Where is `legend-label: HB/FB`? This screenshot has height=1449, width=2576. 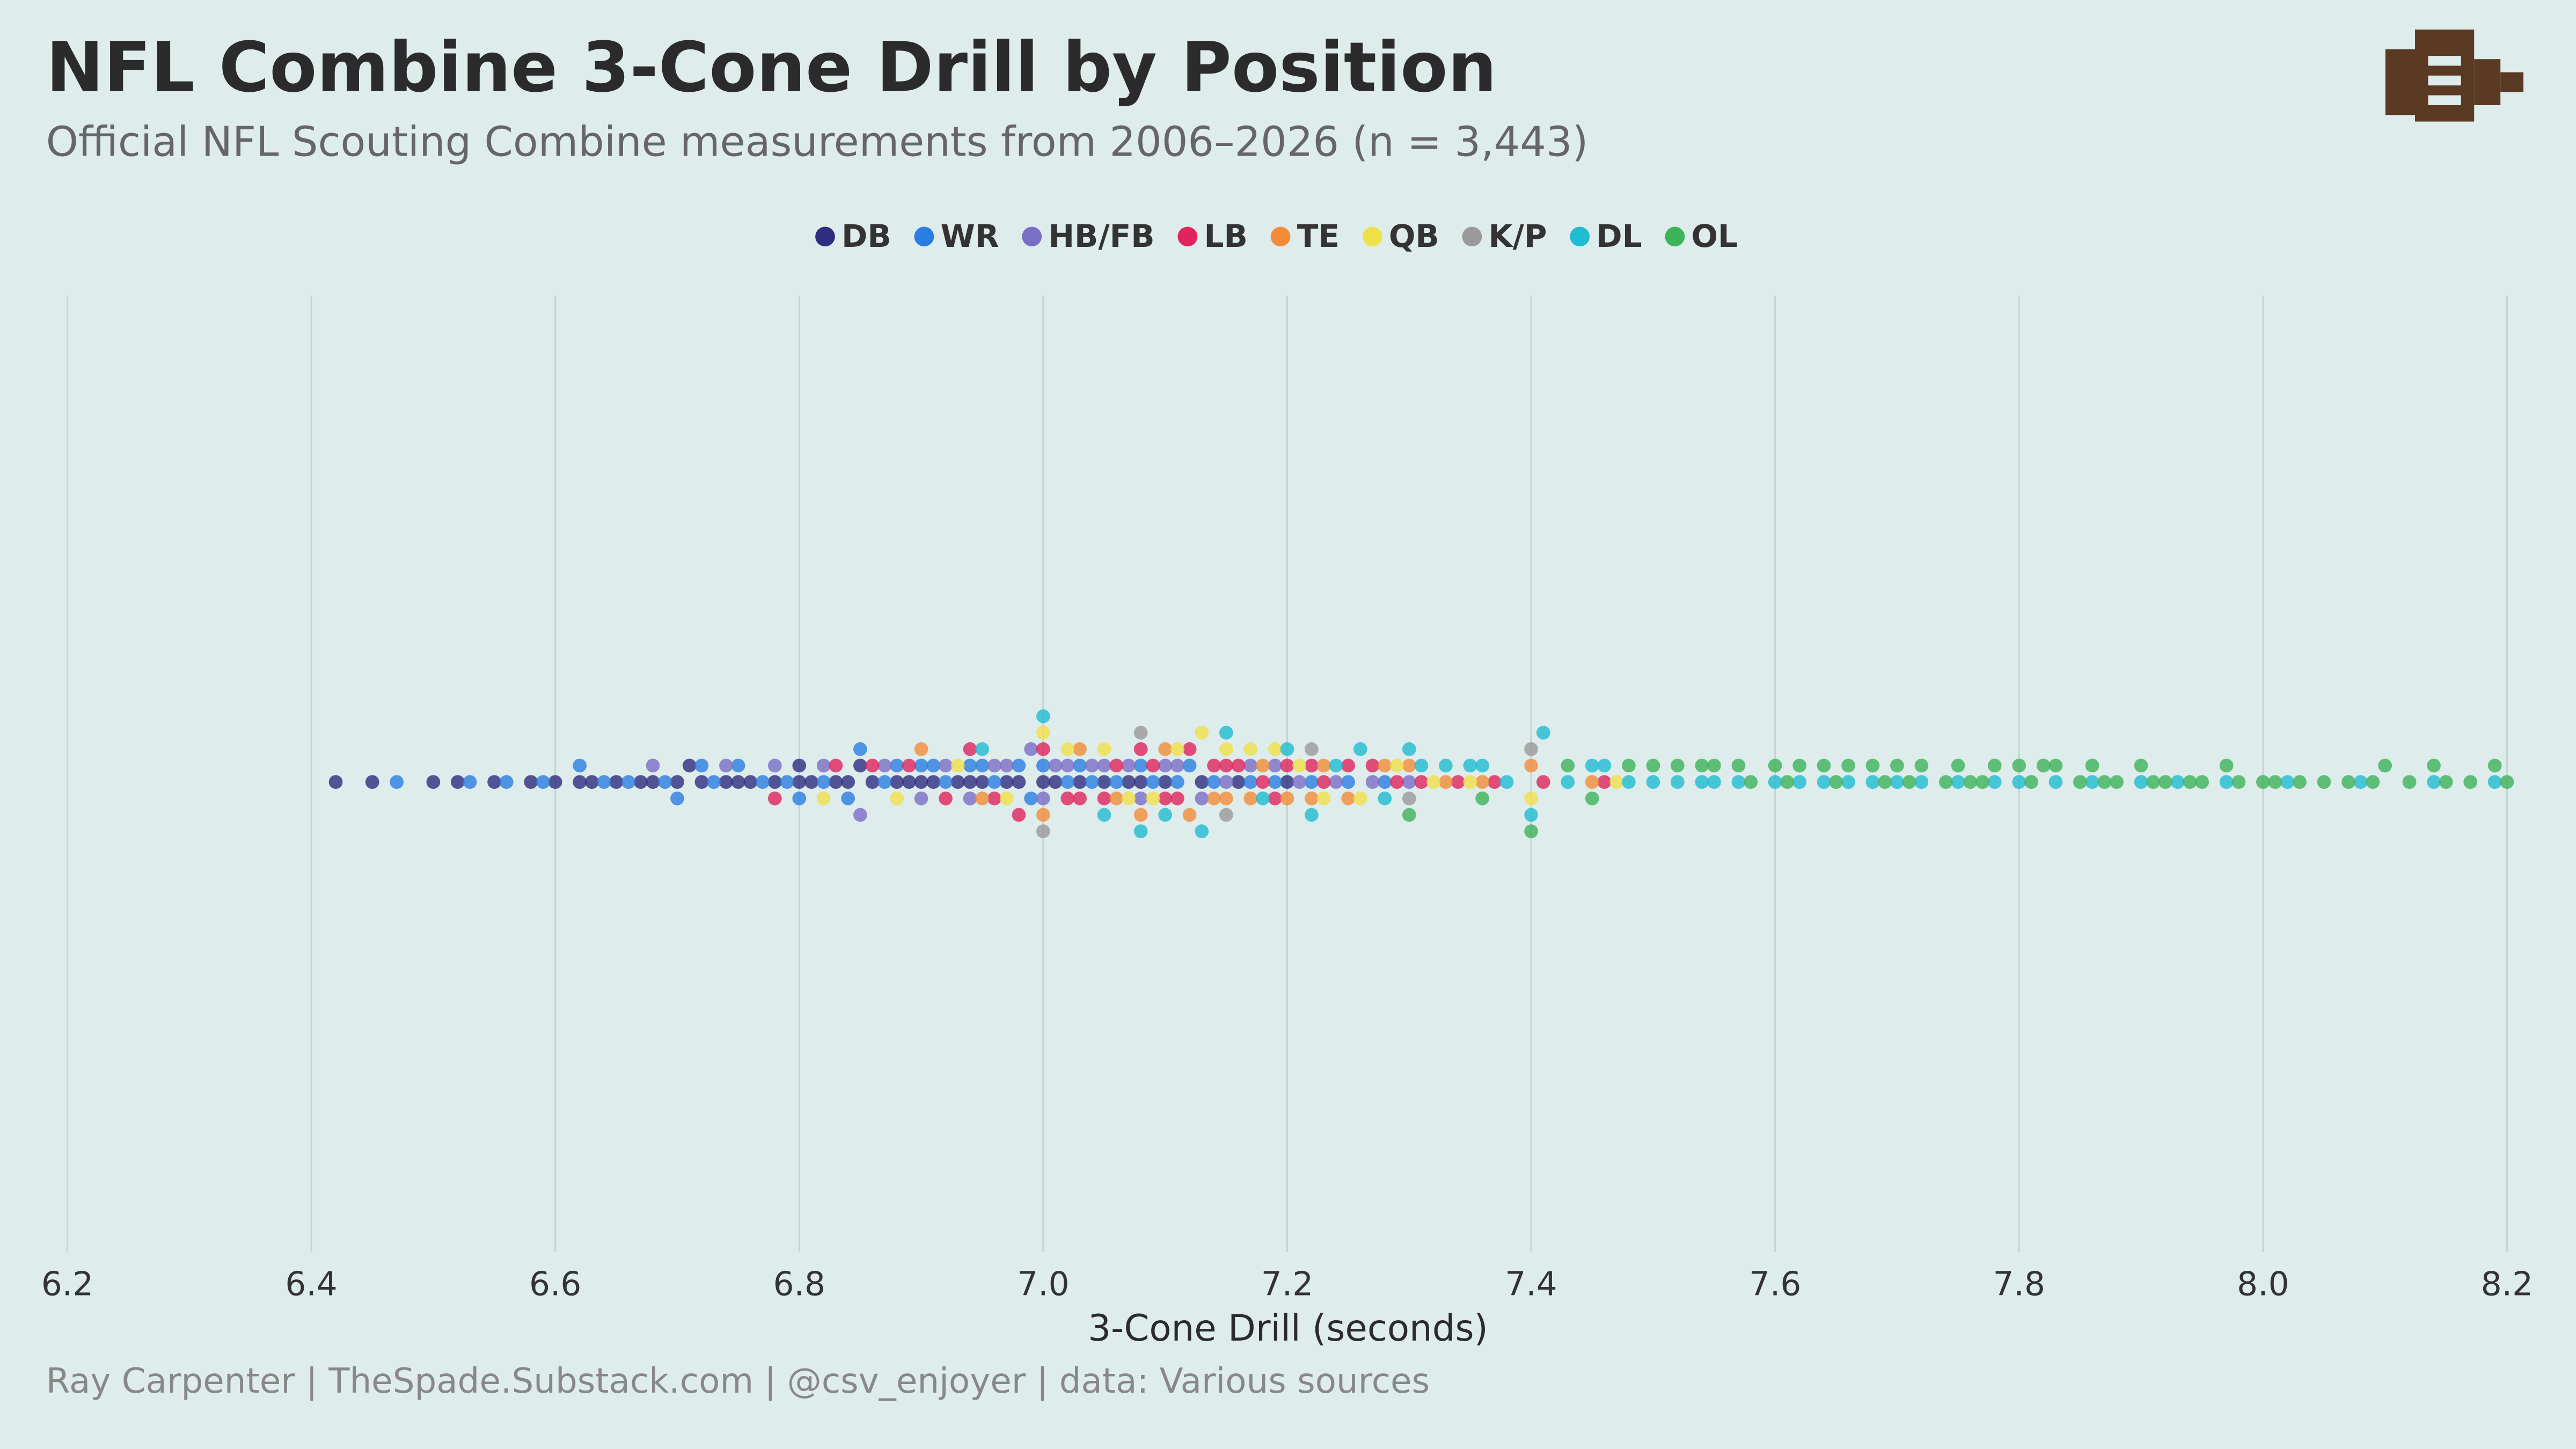
legend-label: HB/FB is located at coordinates (1101, 236).